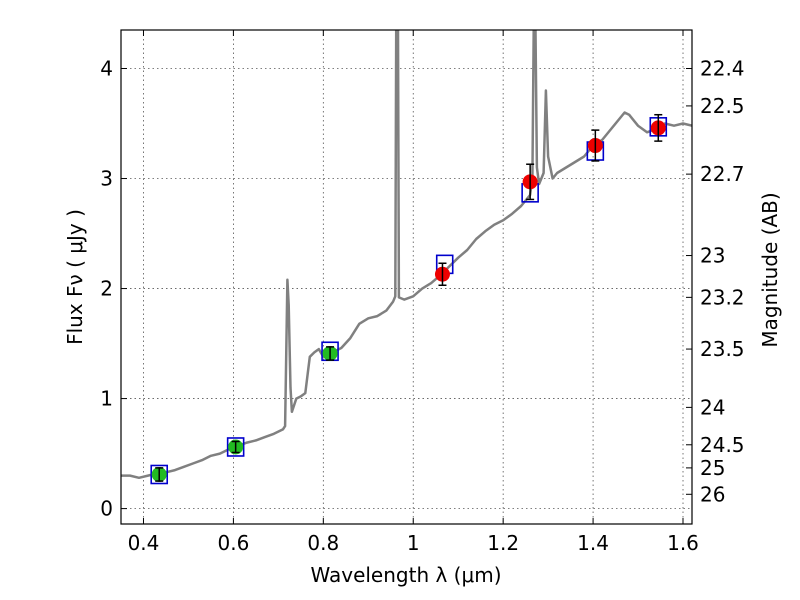 The image size is (800, 600). Describe the element at coordinates (106, 179) in the screenshot. I see `y-tick-label: 3` at that location.